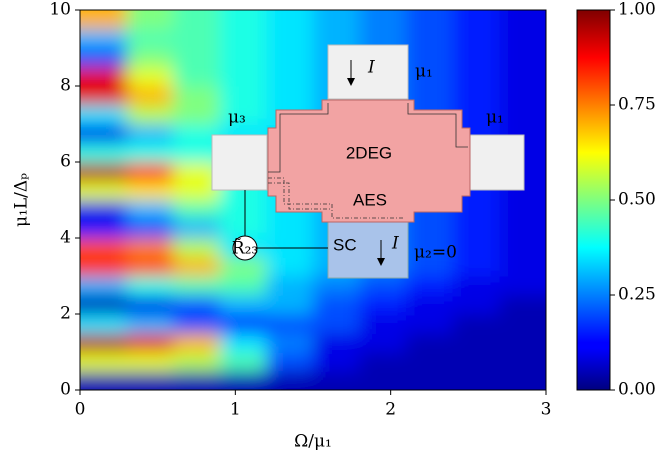  What do you see at coordinates (637, 10) in the screenshot?
I see `colorbar-tick-label: 1.00` at bounding box center [637, 10].